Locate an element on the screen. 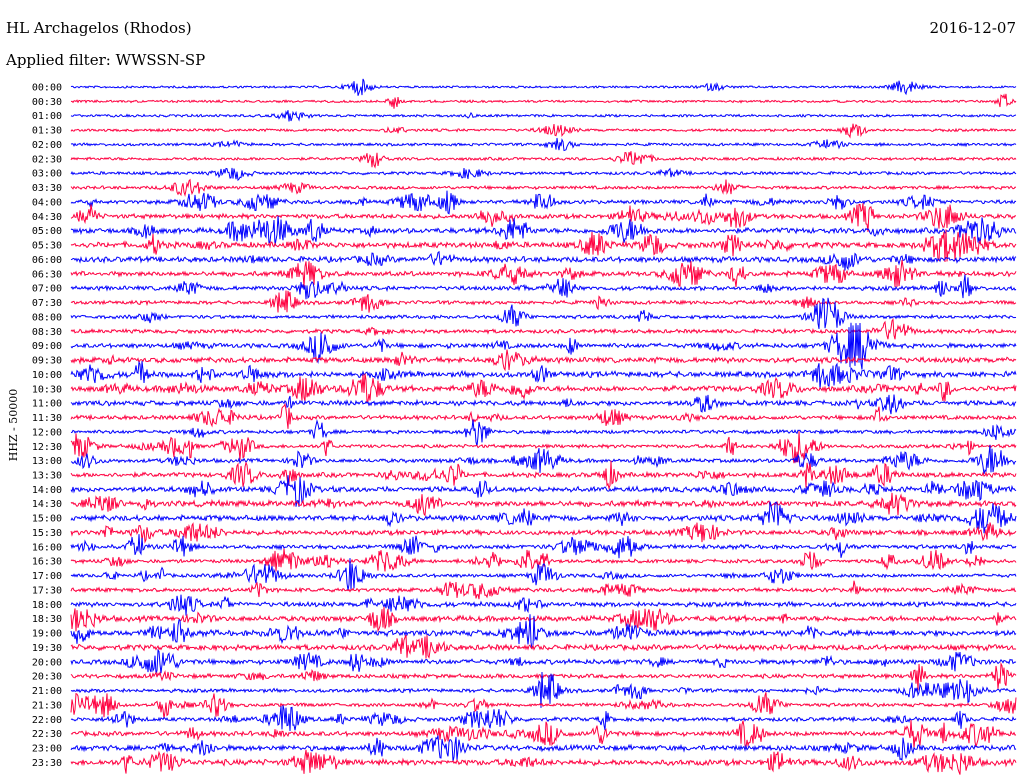 The image size is (1024, 780). tick-label: 21:30 is located at coordinates (47, 705).